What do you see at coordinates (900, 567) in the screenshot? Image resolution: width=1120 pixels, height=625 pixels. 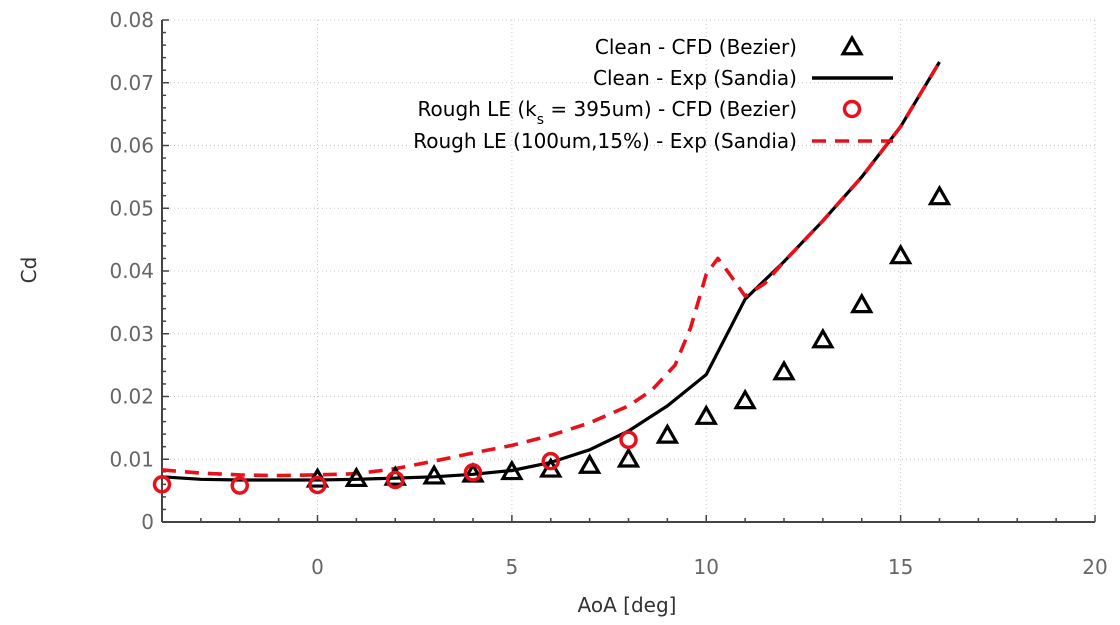 I see `x-tick-label: 15` at bounding box center [900, 567].